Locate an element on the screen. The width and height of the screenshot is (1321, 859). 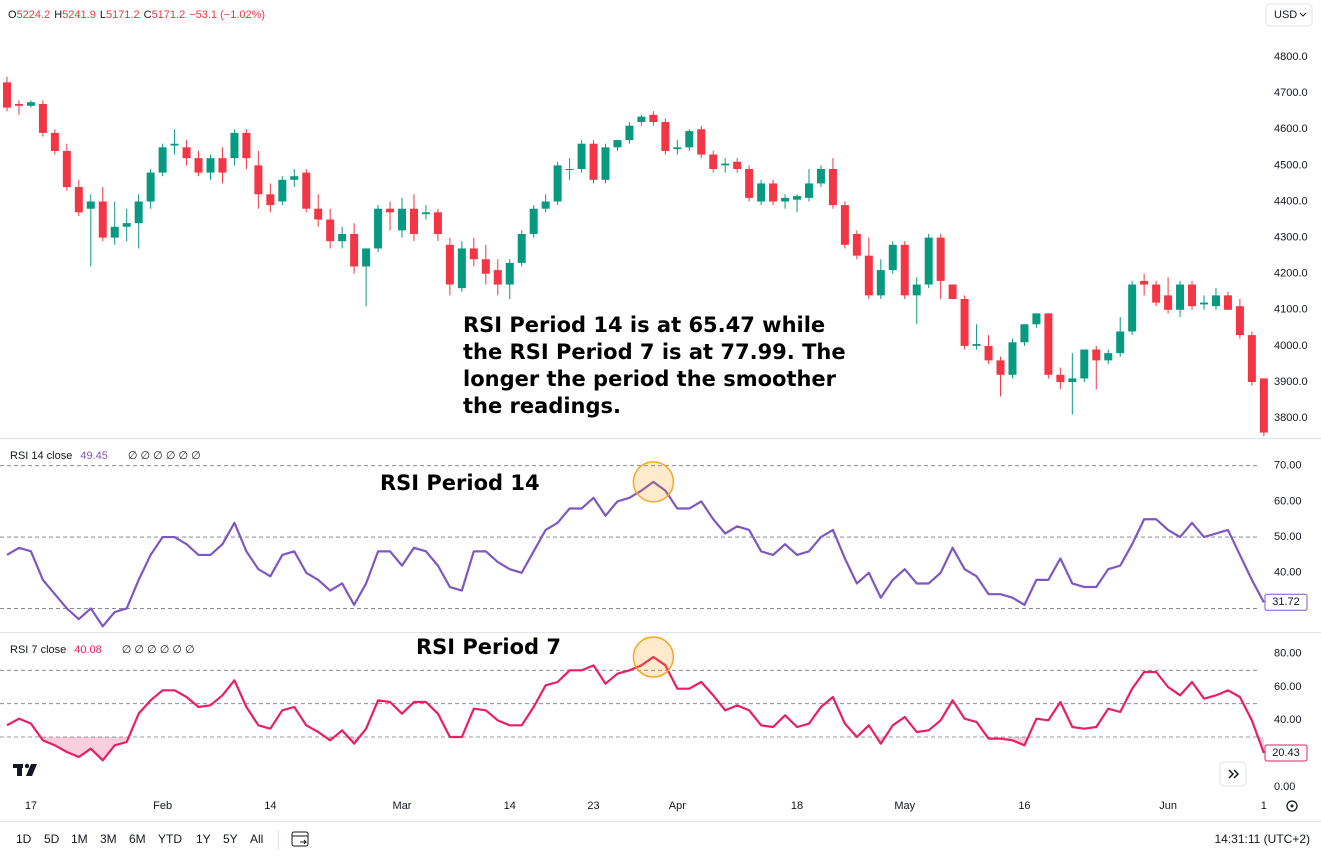
x-tick-label: May is located at coordinates (904, 806).